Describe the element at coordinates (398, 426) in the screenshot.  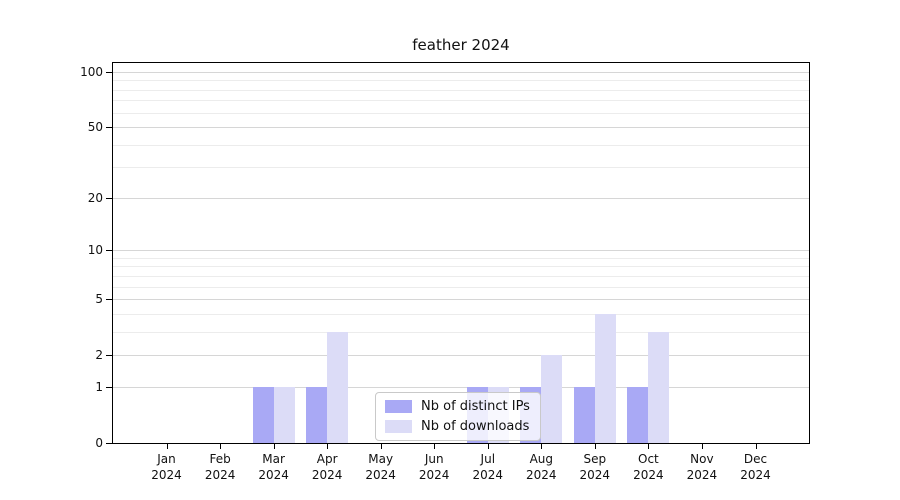
I see `legend-swatch-downloads` at that location.